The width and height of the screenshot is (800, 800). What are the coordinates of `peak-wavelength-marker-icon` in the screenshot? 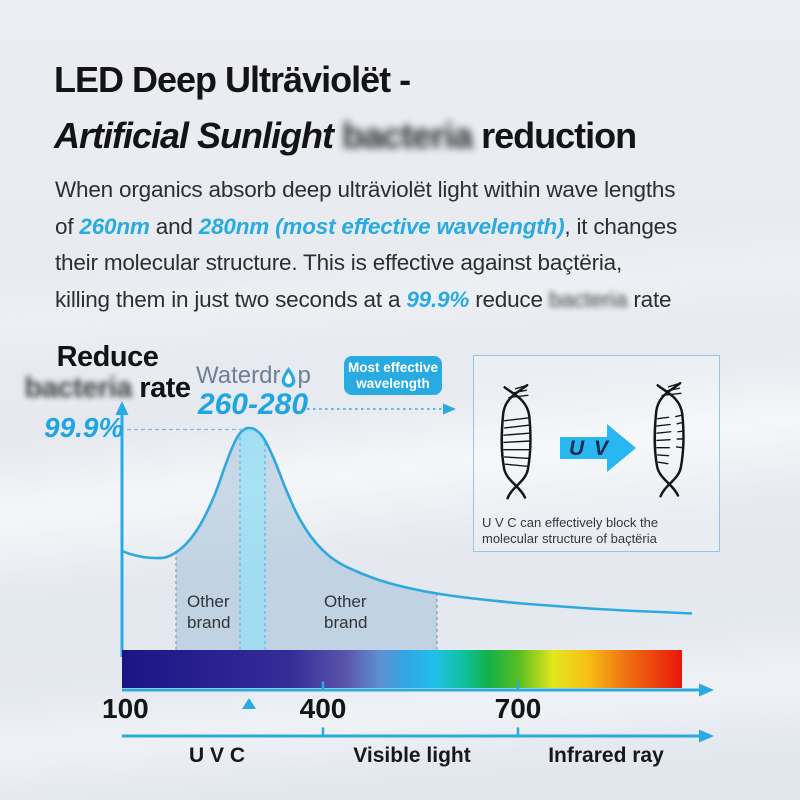 It's located at (249, 703).